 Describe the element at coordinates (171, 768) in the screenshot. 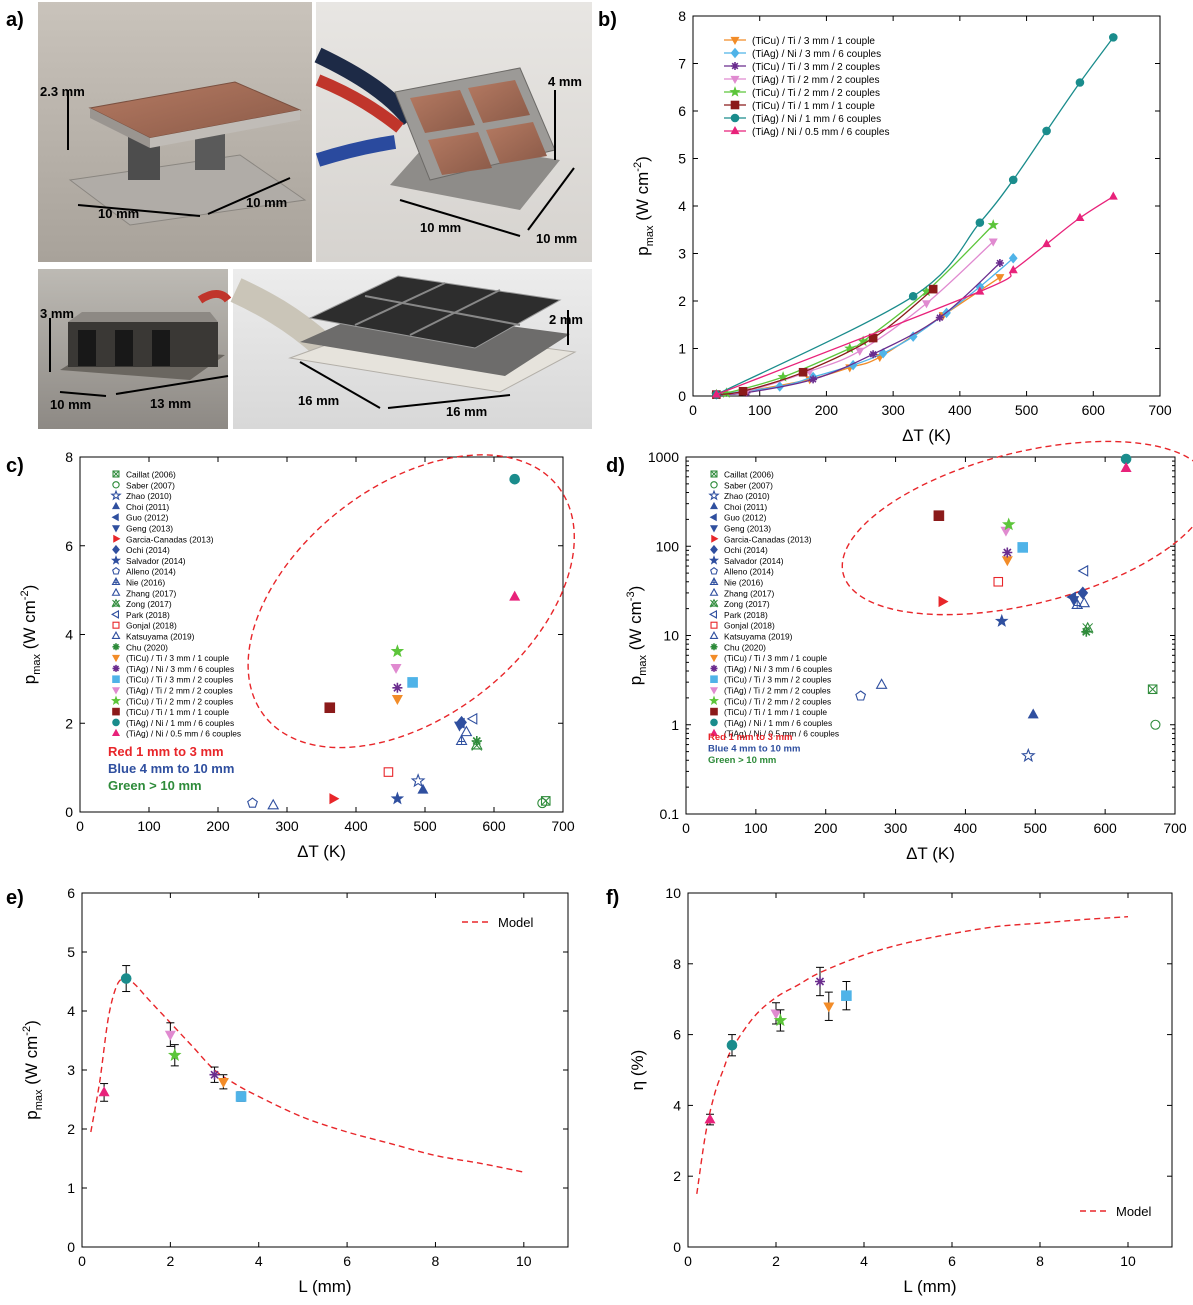

I see `size-legend-label: Blue 4 mm to 10 mm` at that location.